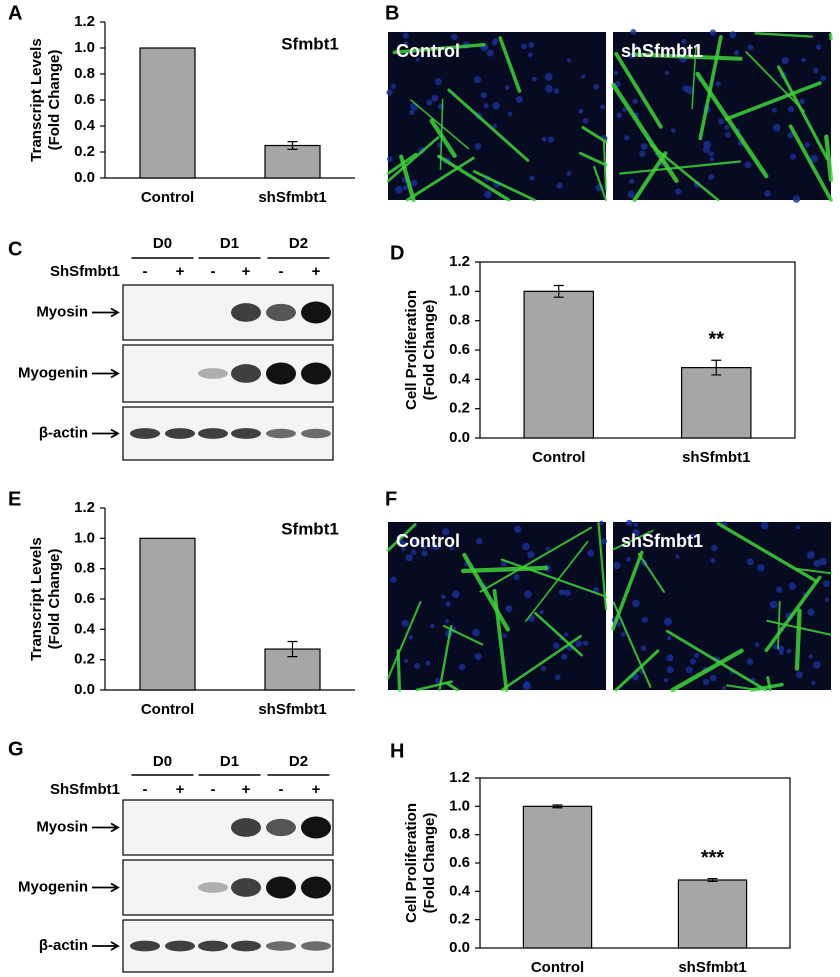  I want to click on protein-label: Myosin, so click(62, 826).